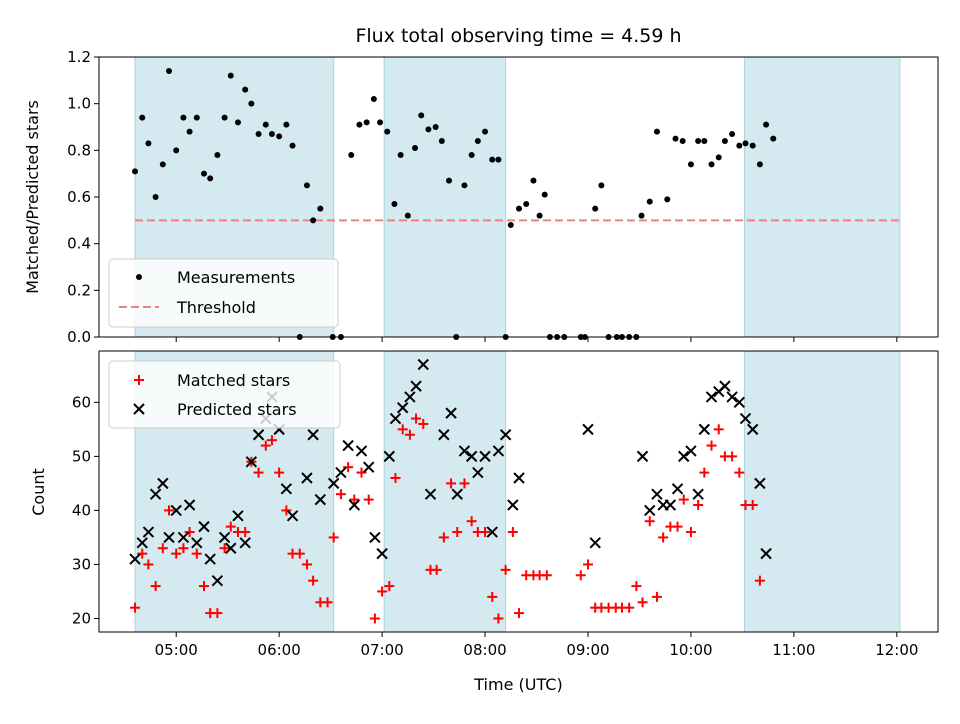  I want to click on x-tick-label: 08:00, so click(484, 650).